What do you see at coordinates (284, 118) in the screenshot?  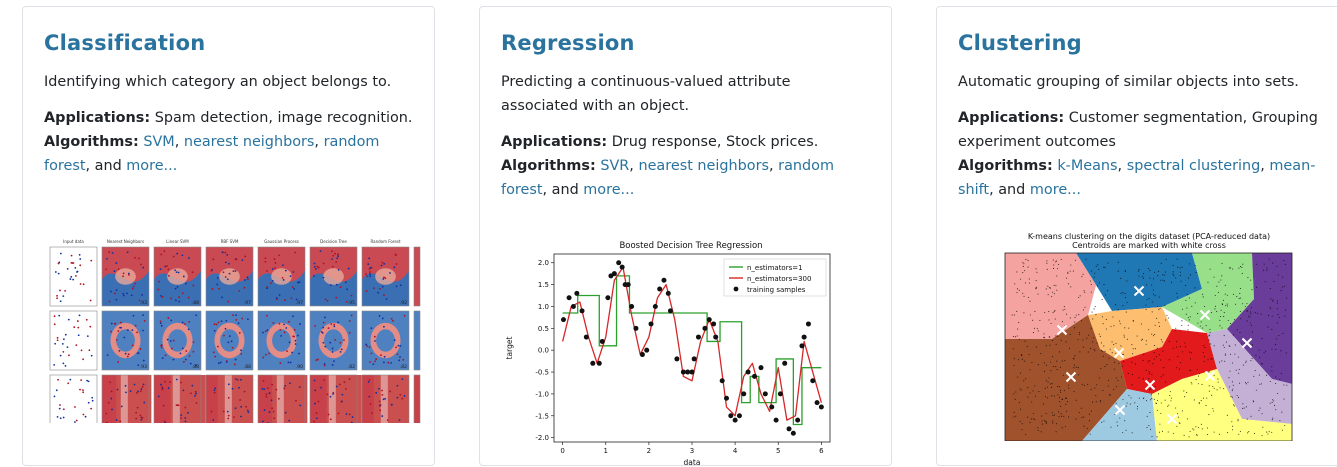 I see `applications-text: Spam detection, image recognition.` at bounding box center [284, 118].